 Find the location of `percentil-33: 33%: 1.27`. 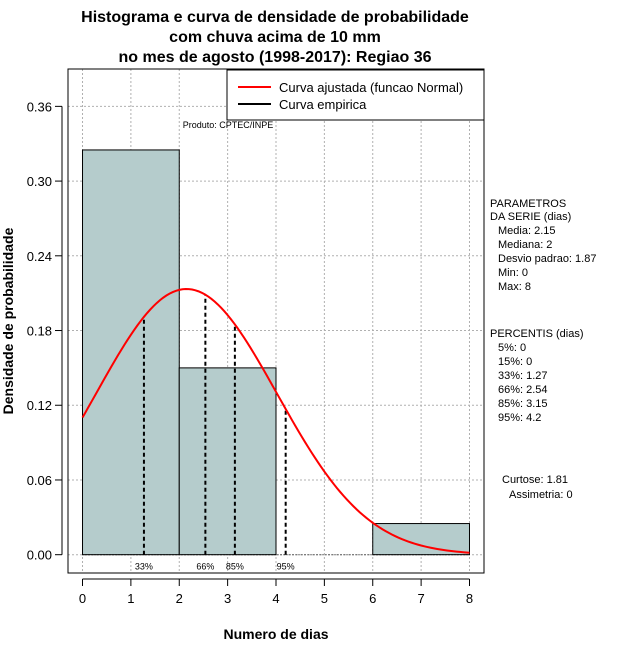

percentil-33: 33%: 1.27 is located at coordinates (523, 376).